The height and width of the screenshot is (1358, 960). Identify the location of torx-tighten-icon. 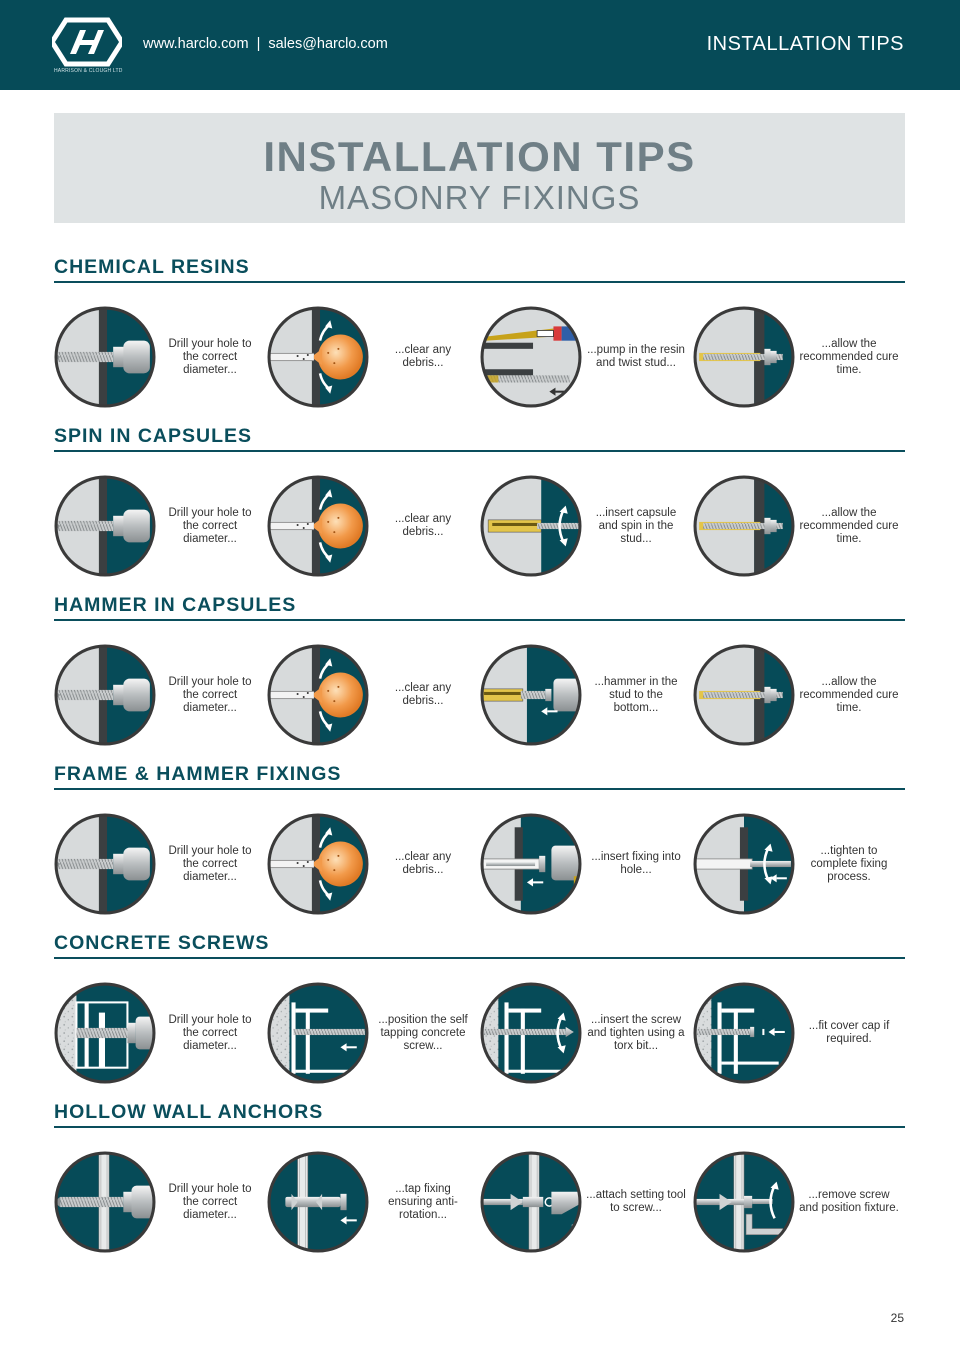
(531, 1033).